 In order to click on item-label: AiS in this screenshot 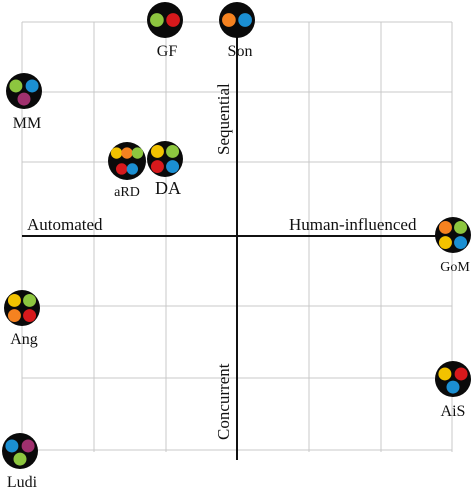, I will do `click(453, 411)`.